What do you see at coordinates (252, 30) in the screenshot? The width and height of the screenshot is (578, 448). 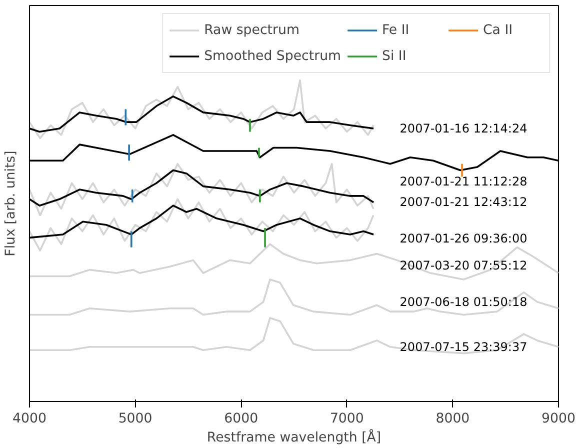 I see `legend-label: Raw spectrum` at bounding box center [252, 30].